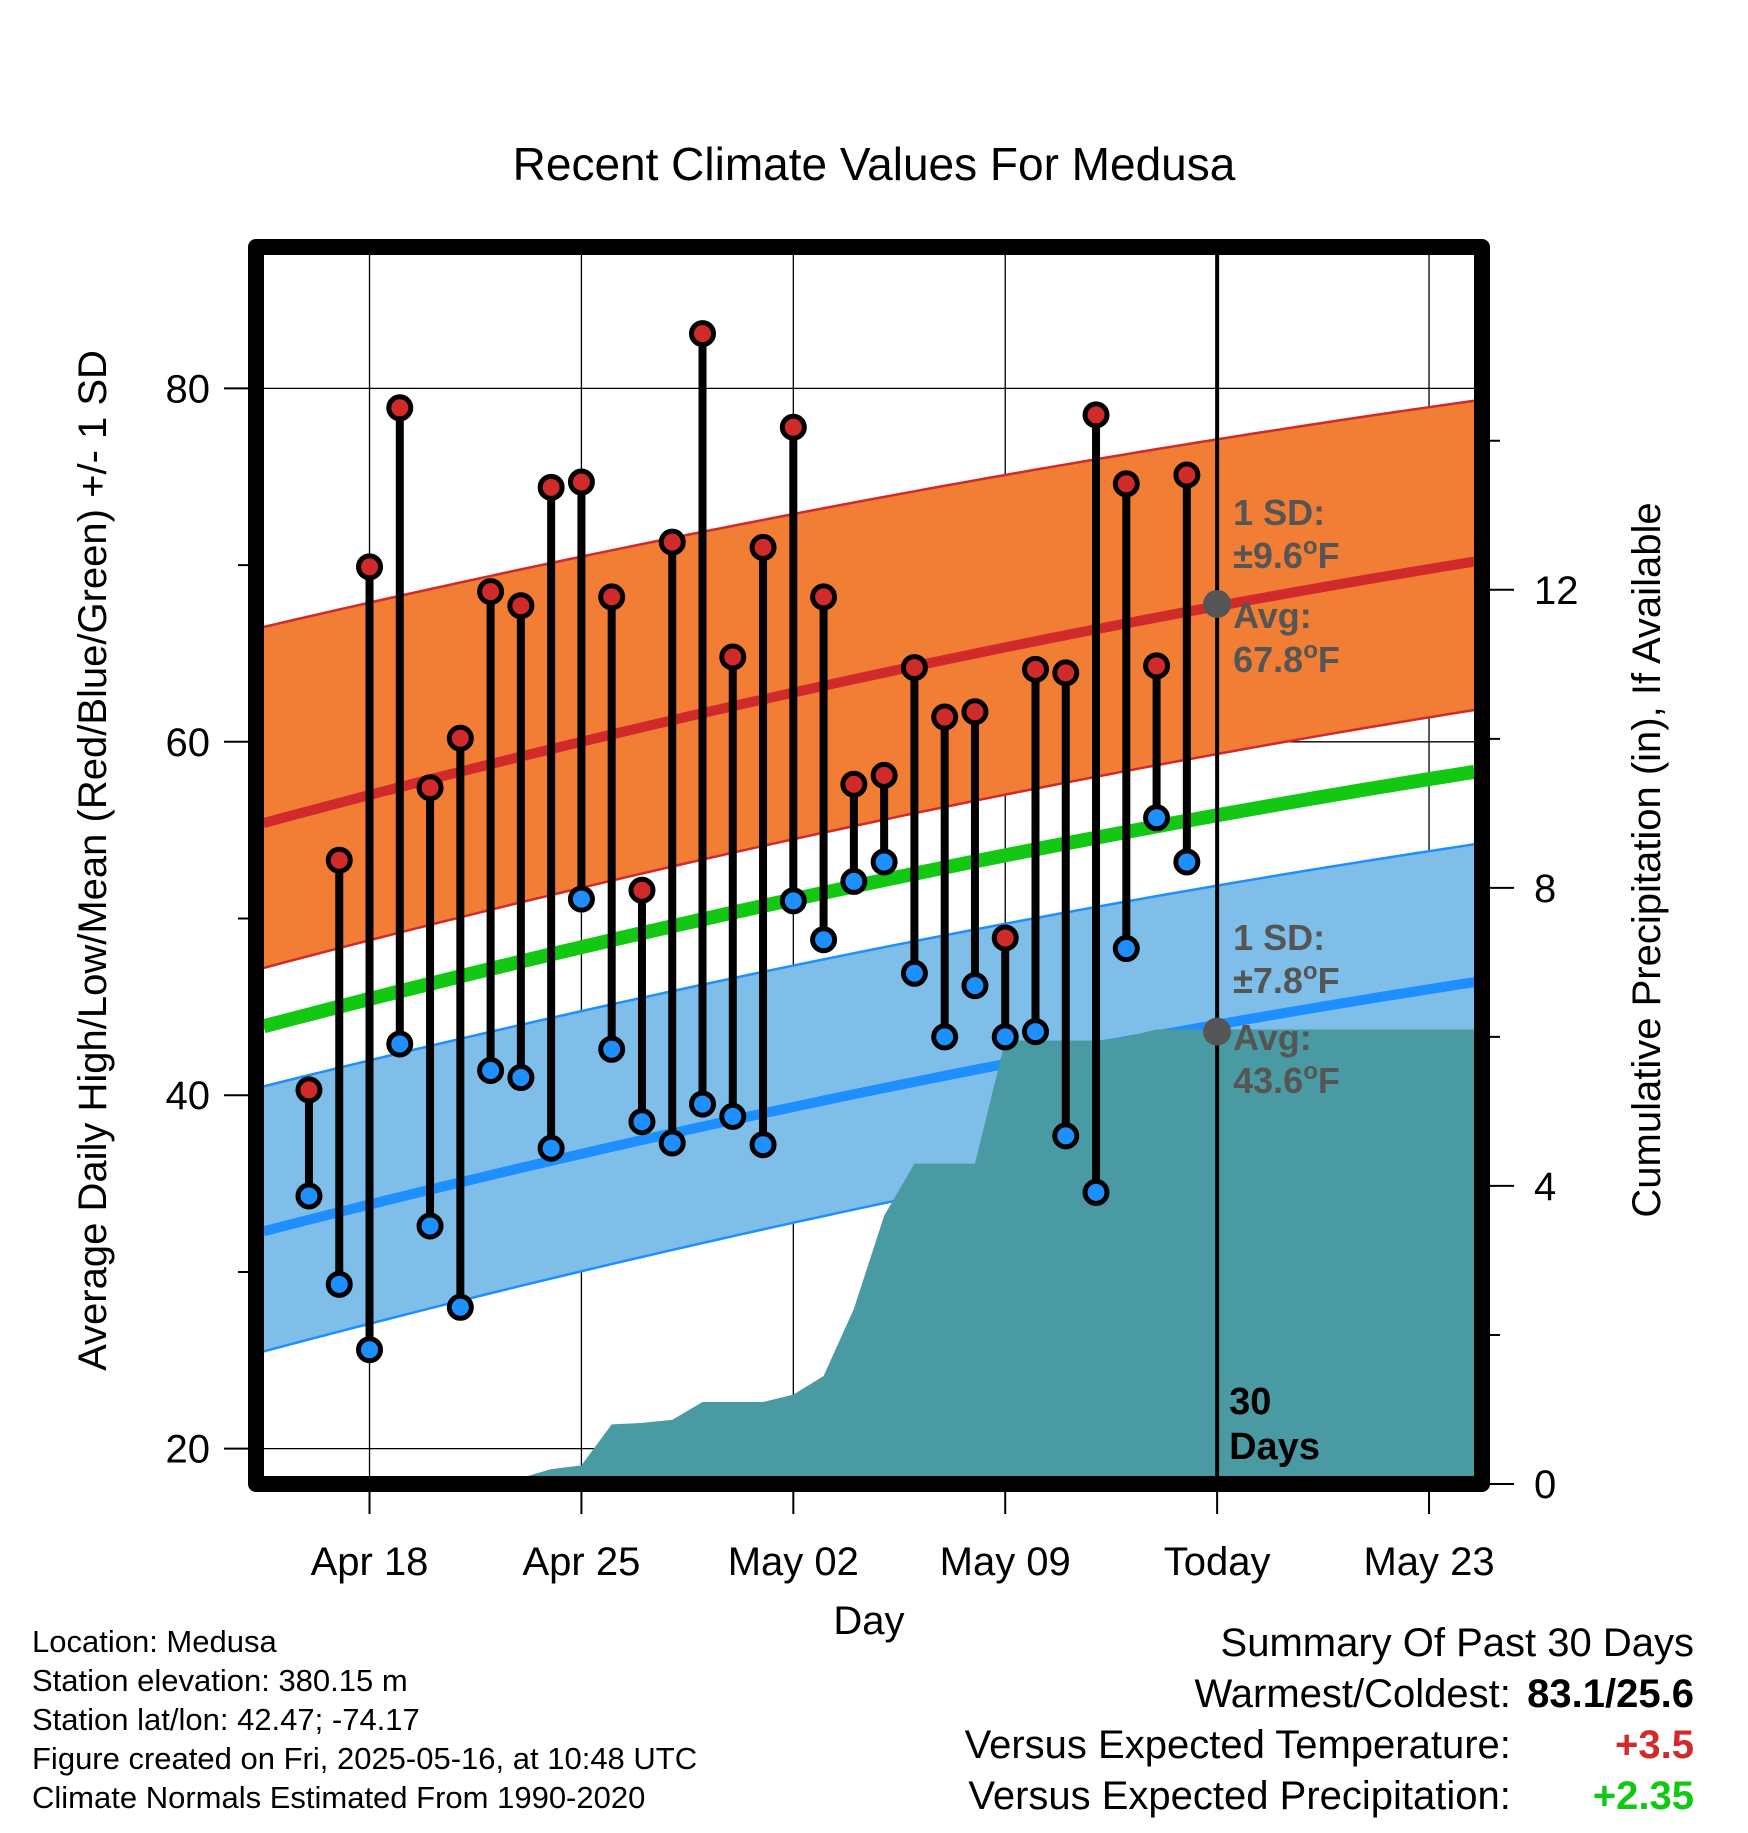 This screenshot has width=1748, height=1833. What do you see at coordinates (1556, 591) in the screenshot?
I see `y-right-tick-label: 12` at bounding box center [1556, 591].